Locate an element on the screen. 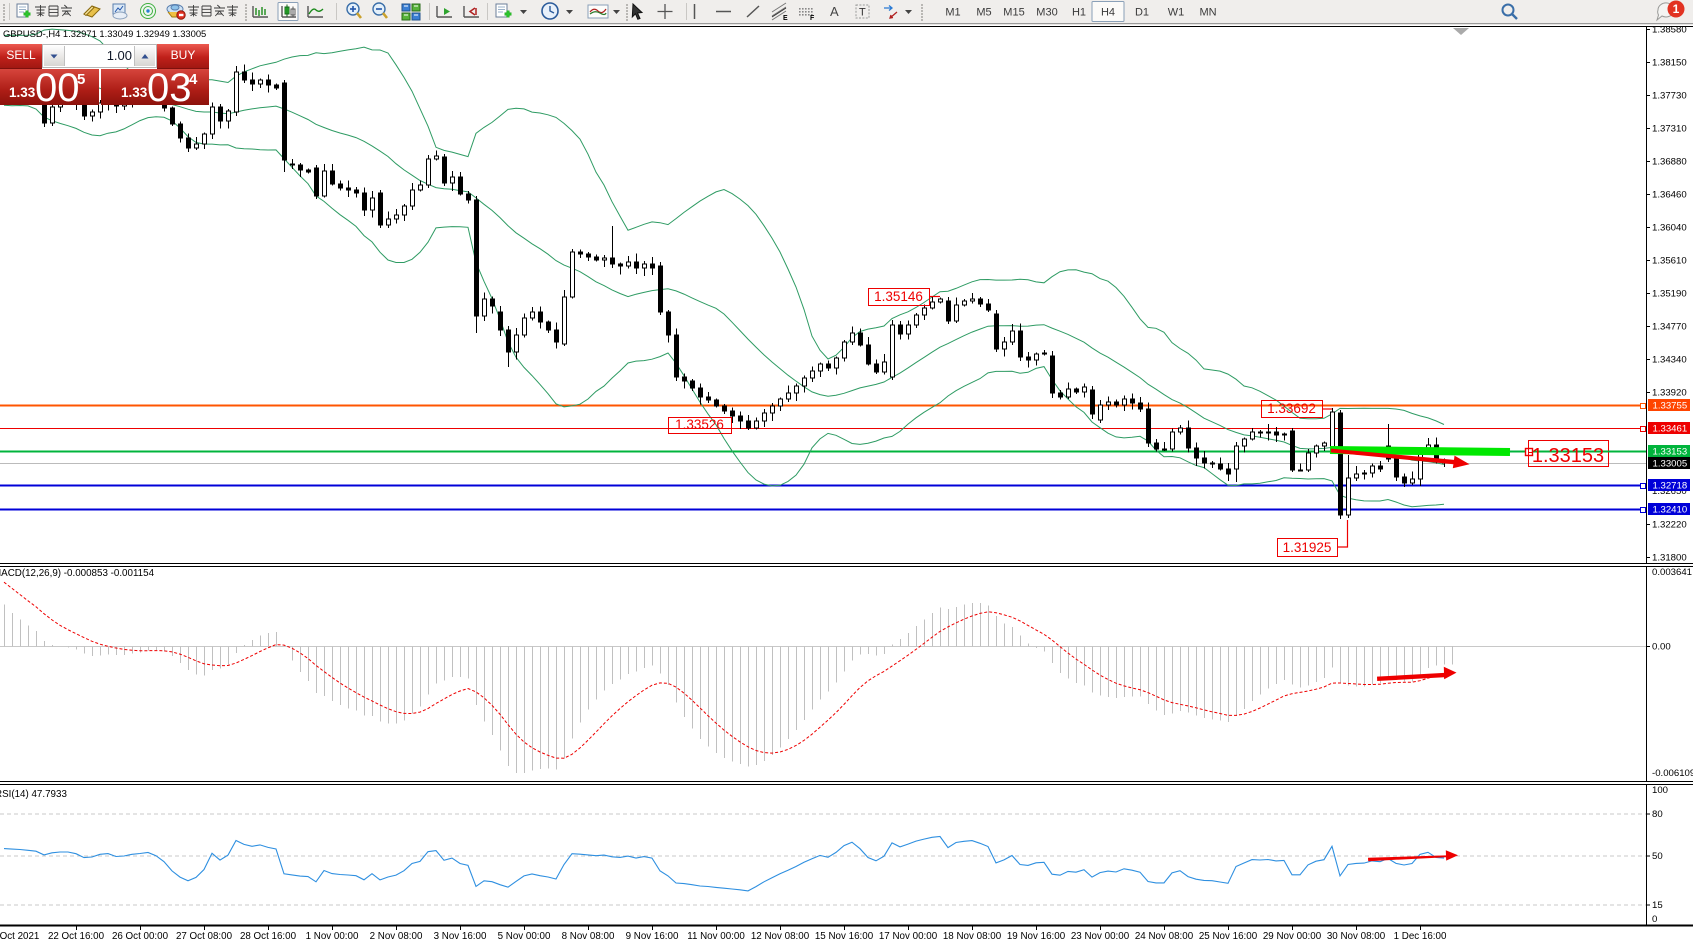  svg-text: 11 Nov 00:00 is located at coordinates (716, 936).